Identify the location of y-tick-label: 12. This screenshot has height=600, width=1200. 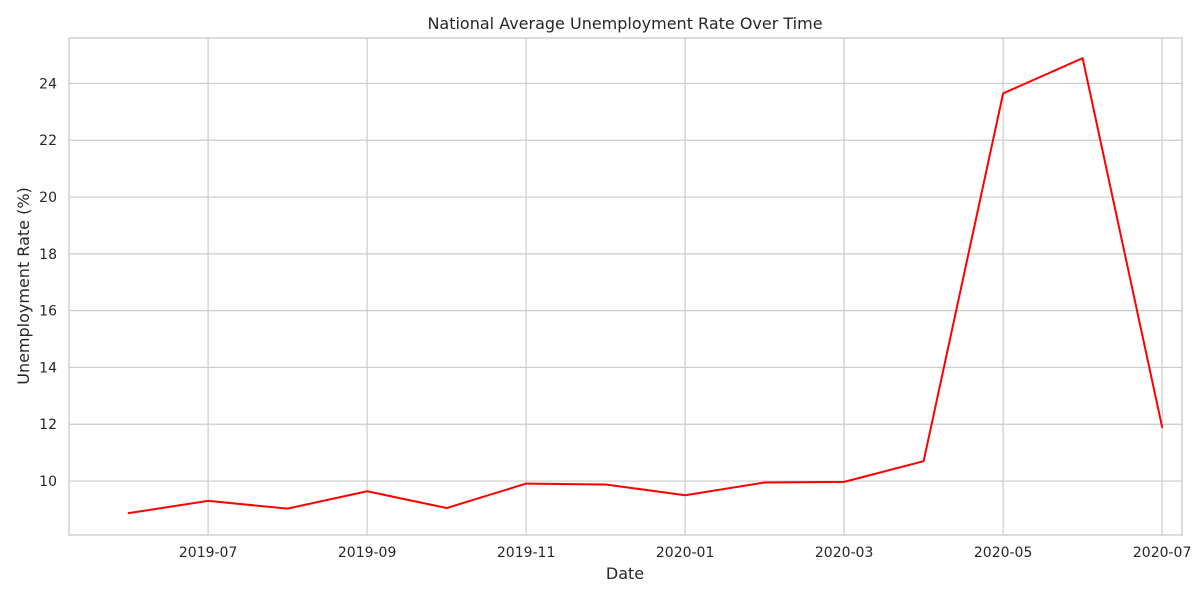
(48, 425).